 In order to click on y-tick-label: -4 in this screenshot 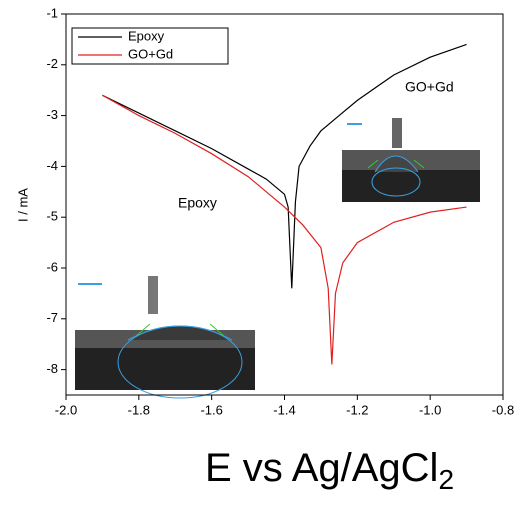, I will do `click(52, 165)`.